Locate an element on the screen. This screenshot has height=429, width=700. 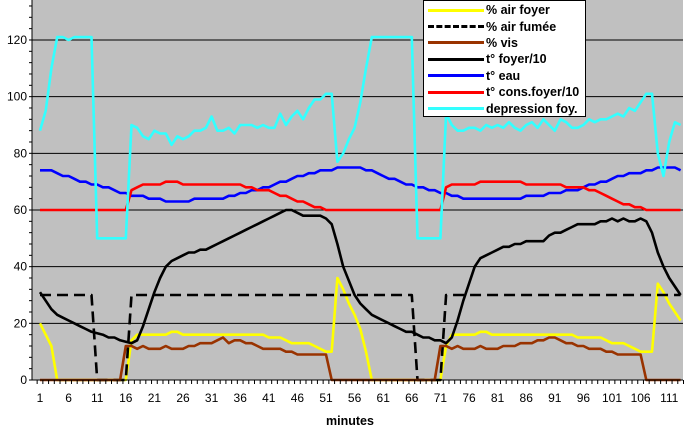
legend-label: t° eau is located at coordinates (503, 75).